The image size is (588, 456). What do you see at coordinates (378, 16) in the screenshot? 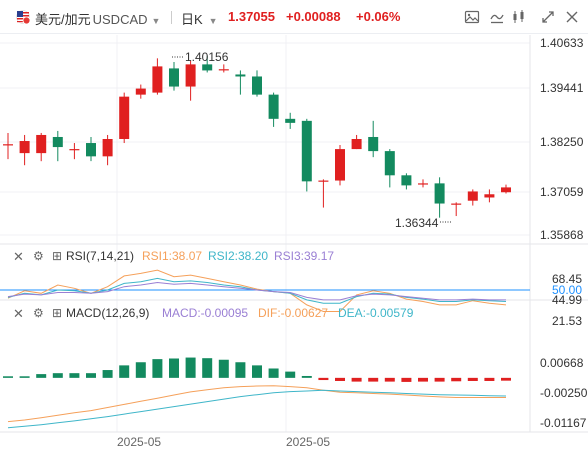
I see `price-change-percent: +0.06%` at bounding box center [378, 16].